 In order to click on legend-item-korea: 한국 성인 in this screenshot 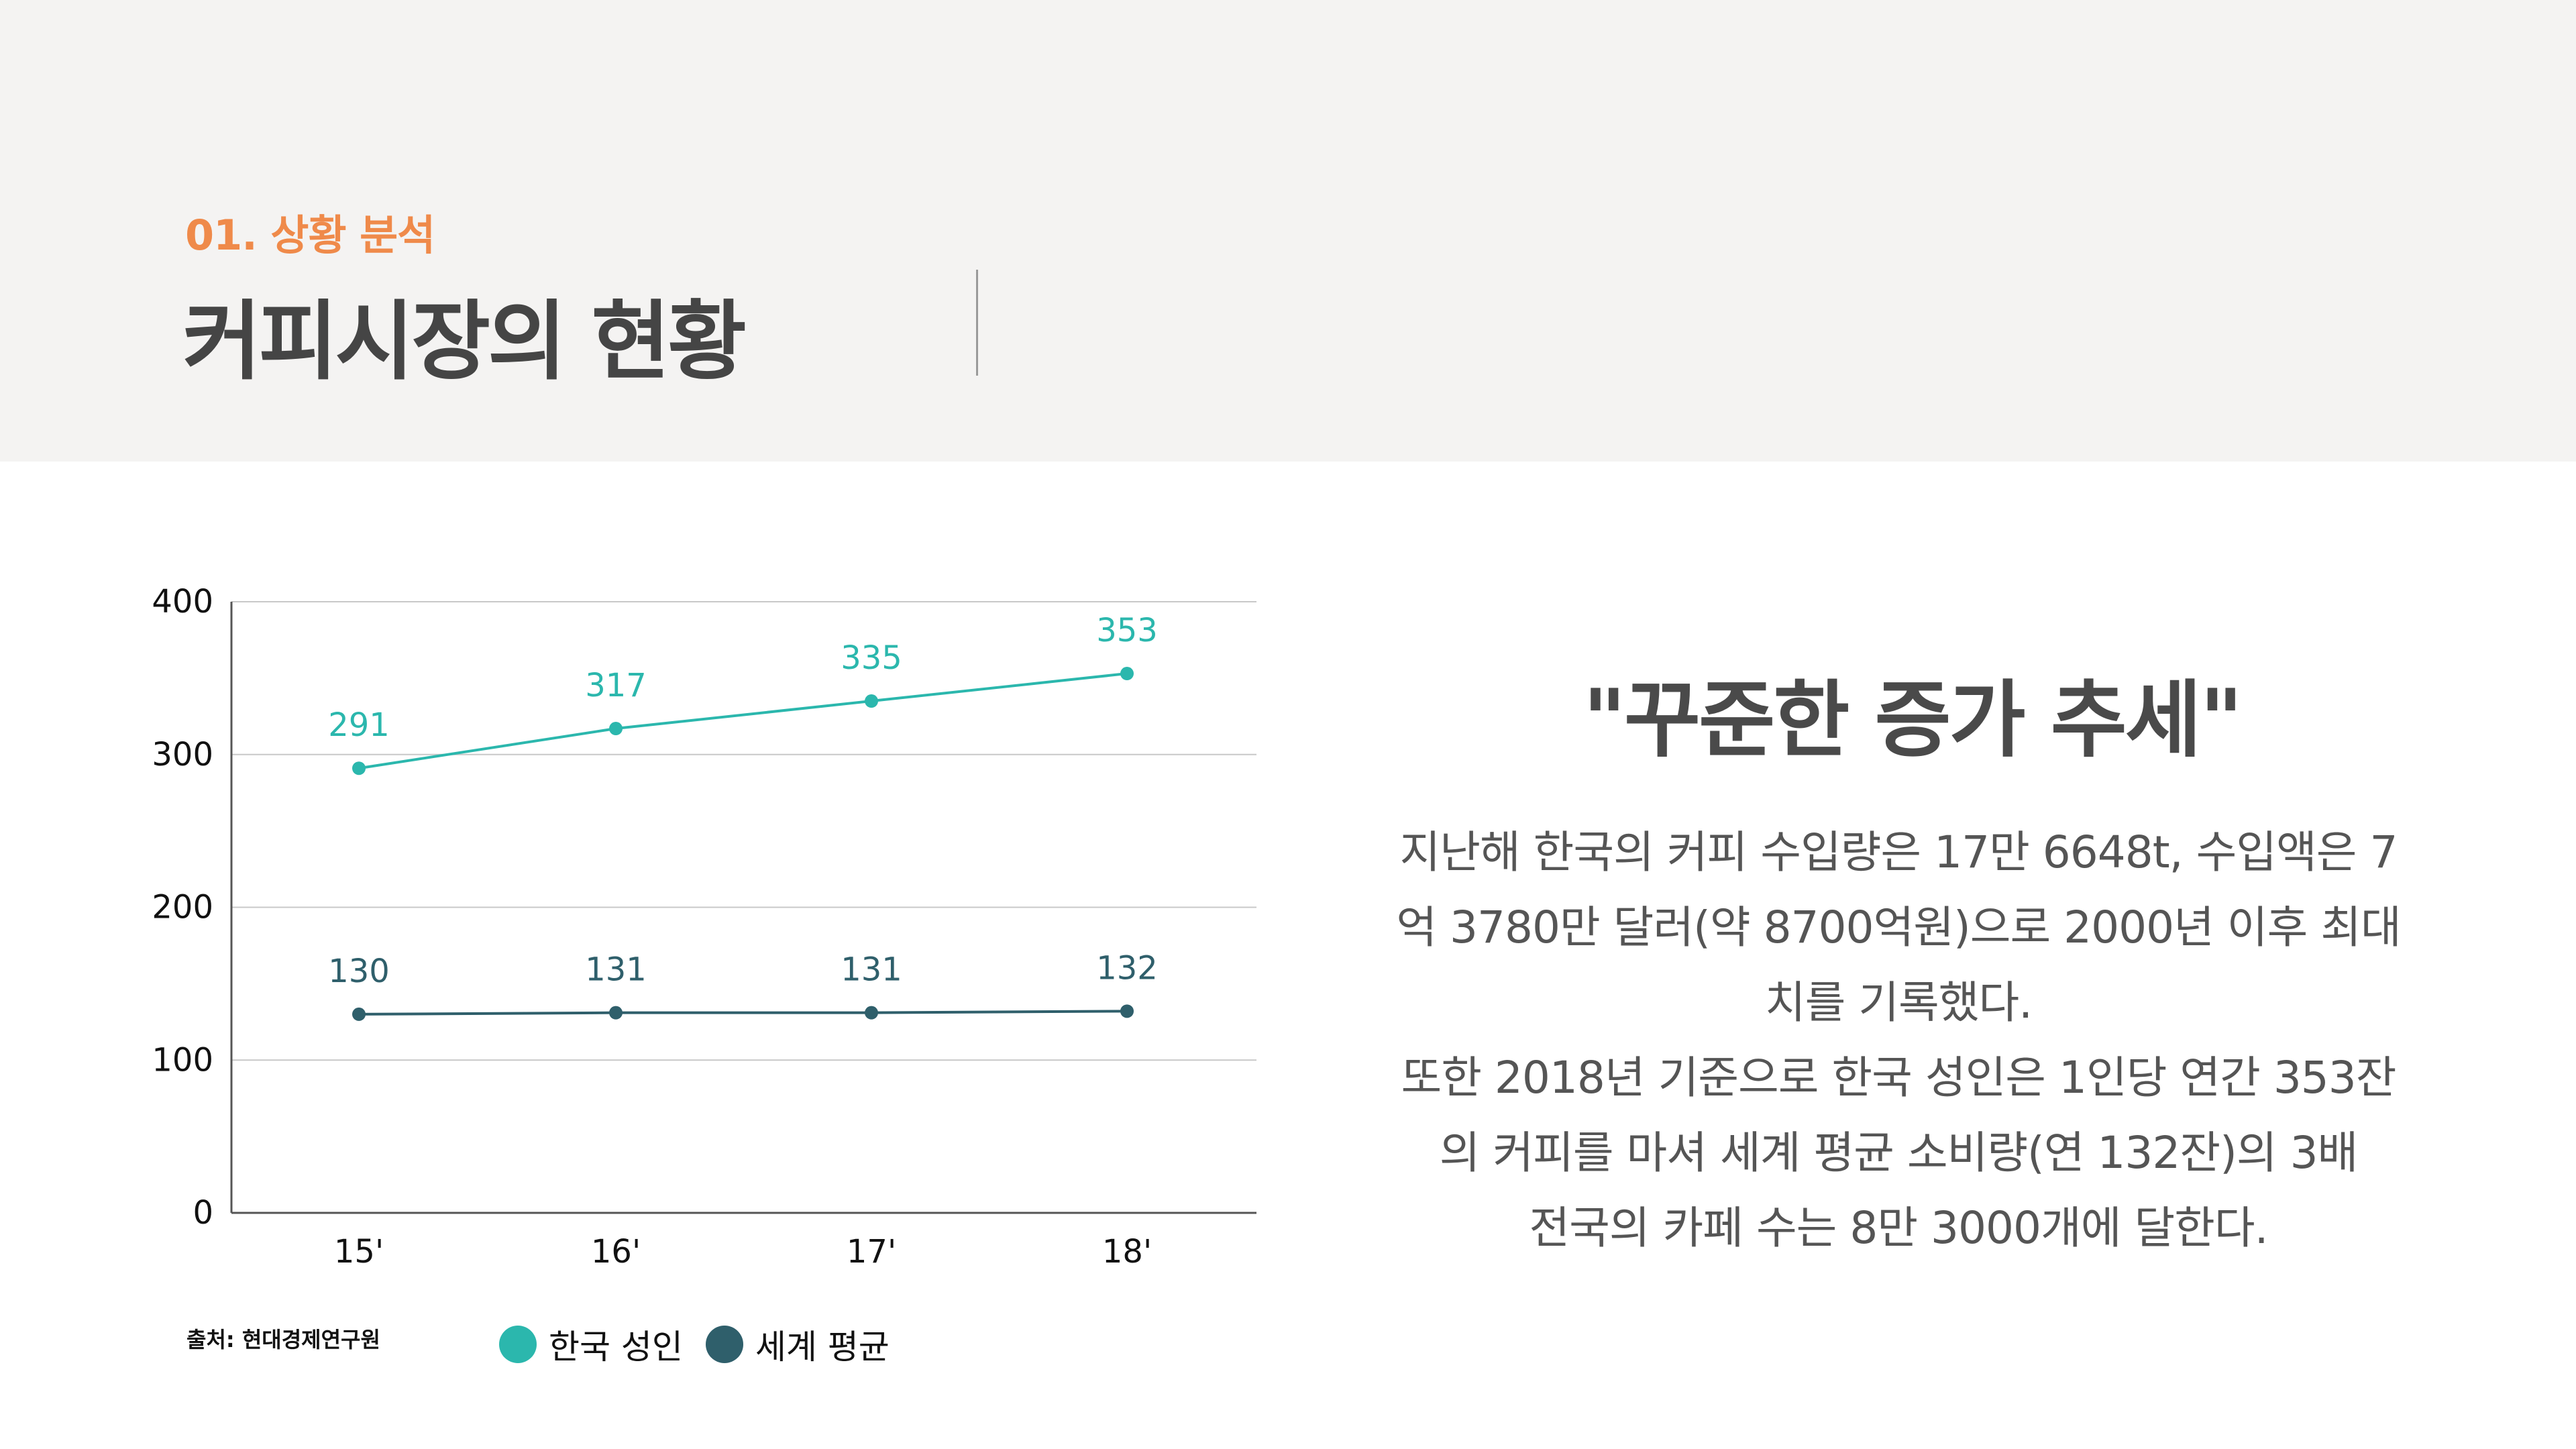, I will do `click(591, 1344)`.